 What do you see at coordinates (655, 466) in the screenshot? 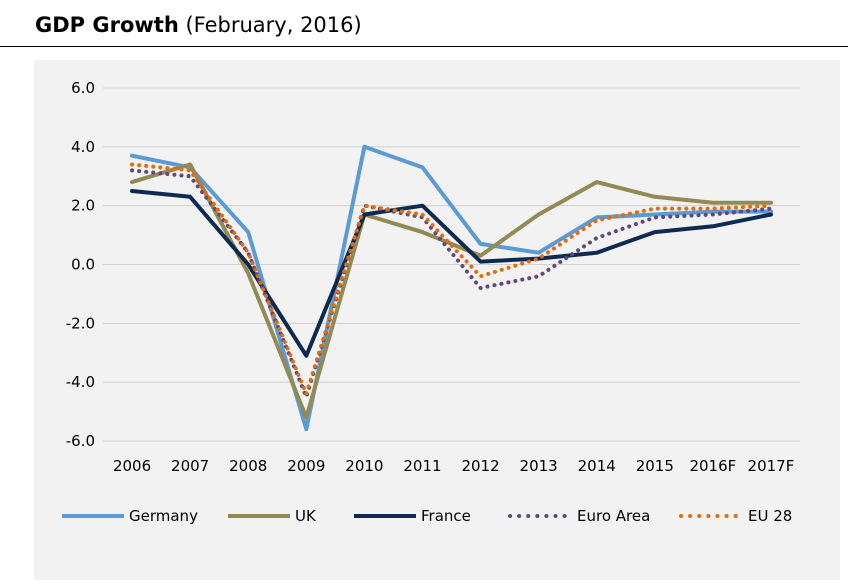
I see `x-tick-label: 2015` at bounding box center [655, 466].